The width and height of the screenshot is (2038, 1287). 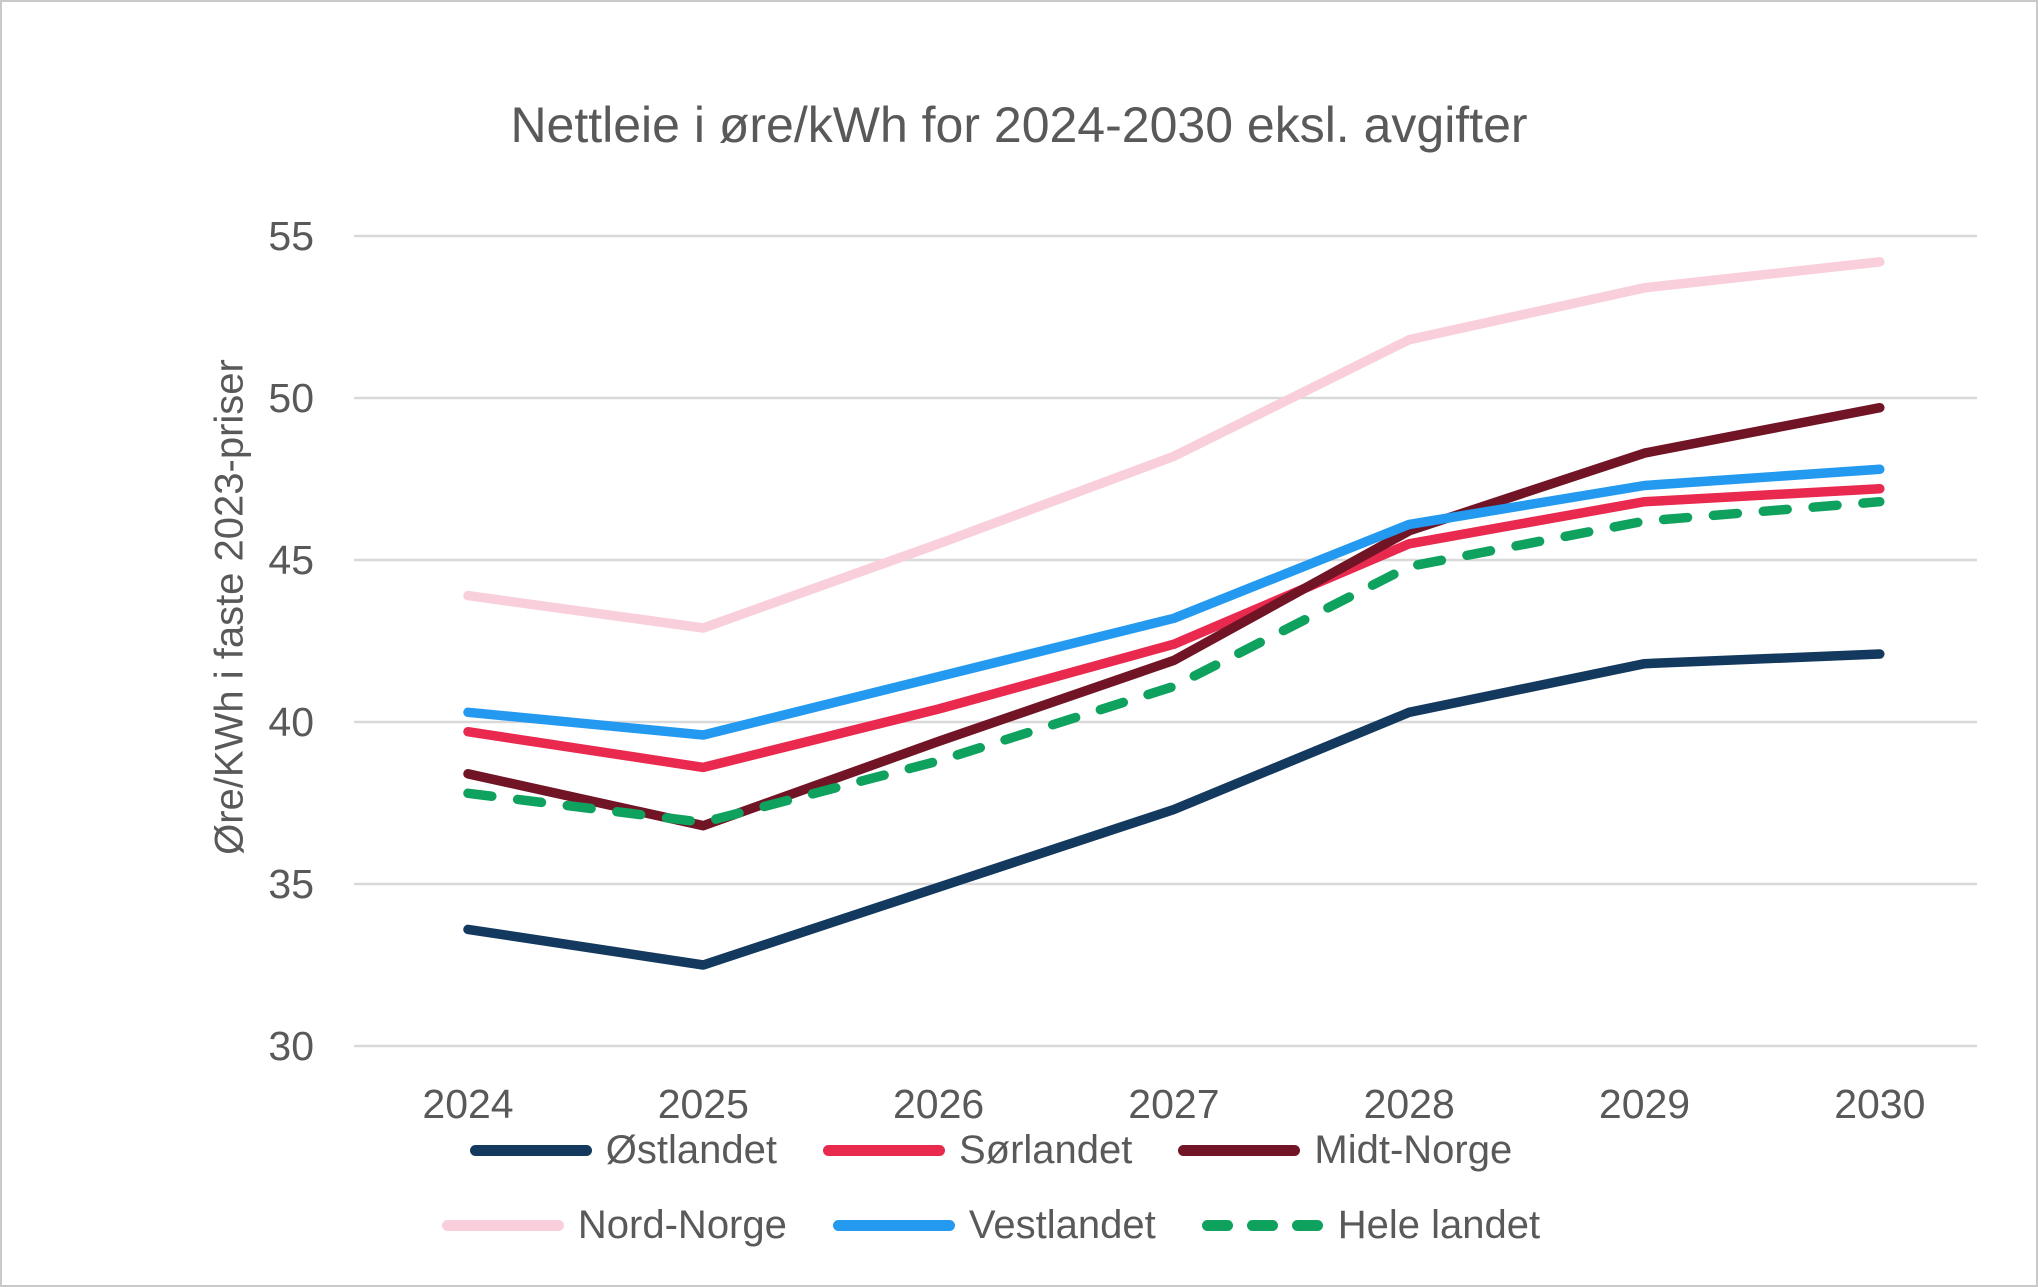 I want to click on legend-row-1: Østlandet Sørlandet Midt-Norge, so click(x=1005, y=1150).